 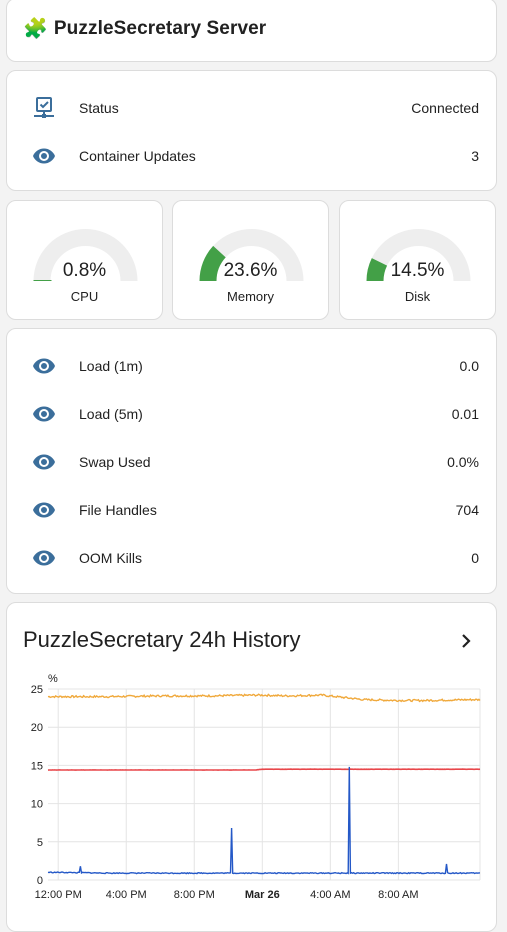 I want to click on metric-value: 704, so click(x=467, y=510).